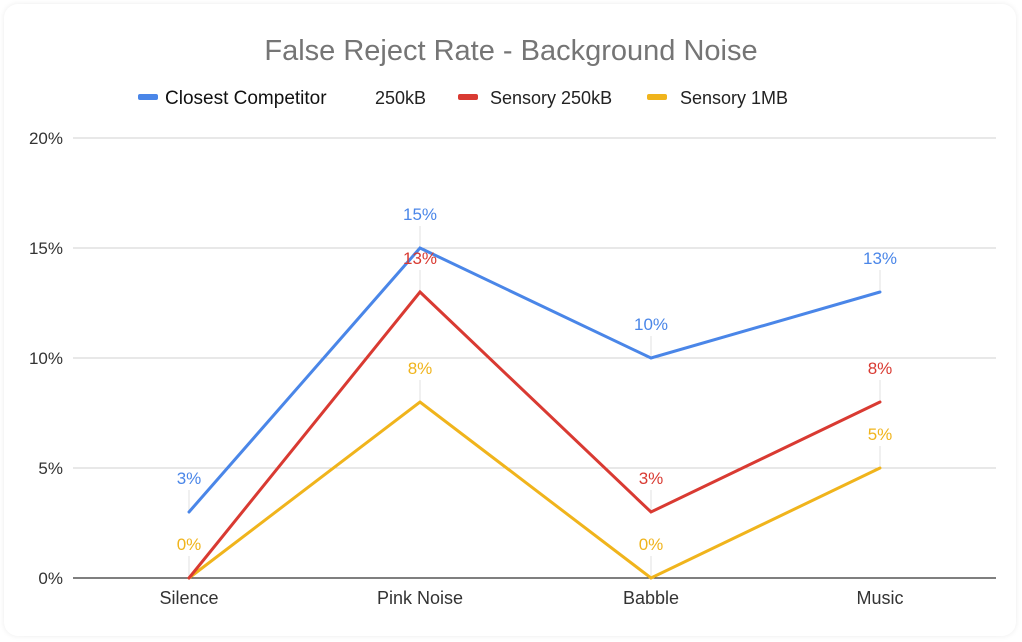  I want to click on legend-label: Sensory 1MB, so click(734, 98).